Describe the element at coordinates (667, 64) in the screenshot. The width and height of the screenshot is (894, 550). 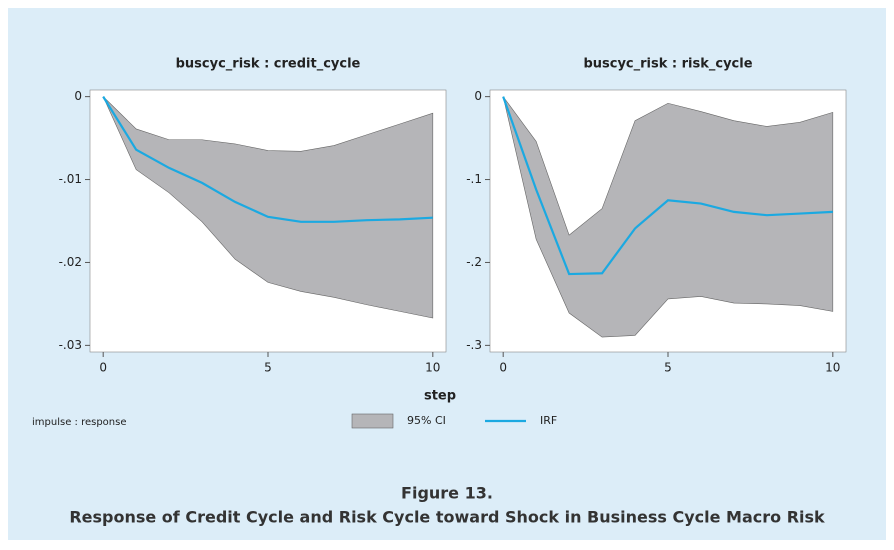
I see `chart-title: buscyc_risk : risk_cycle` at that location.